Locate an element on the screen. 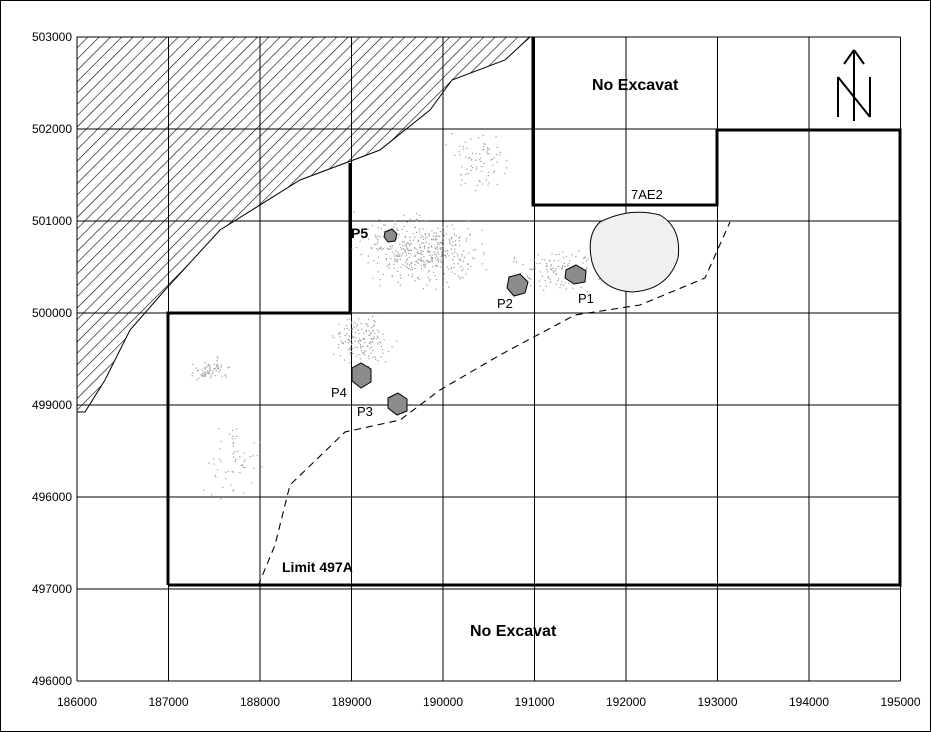 The image size is (931, 732). pit-p4 is located at coordinates (361, 375).